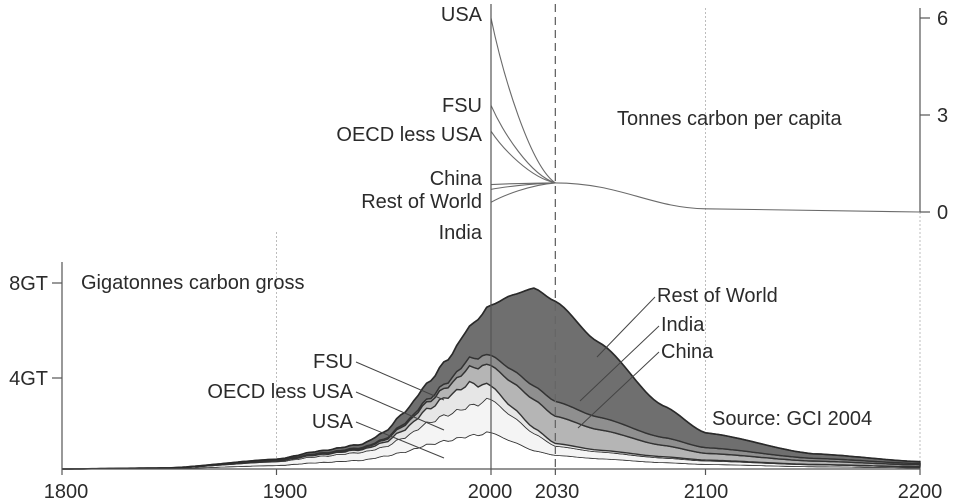 The width and height of the screenshot is (953, 503). I want to click on x-tick-2030: 2030, so click(557, 492).